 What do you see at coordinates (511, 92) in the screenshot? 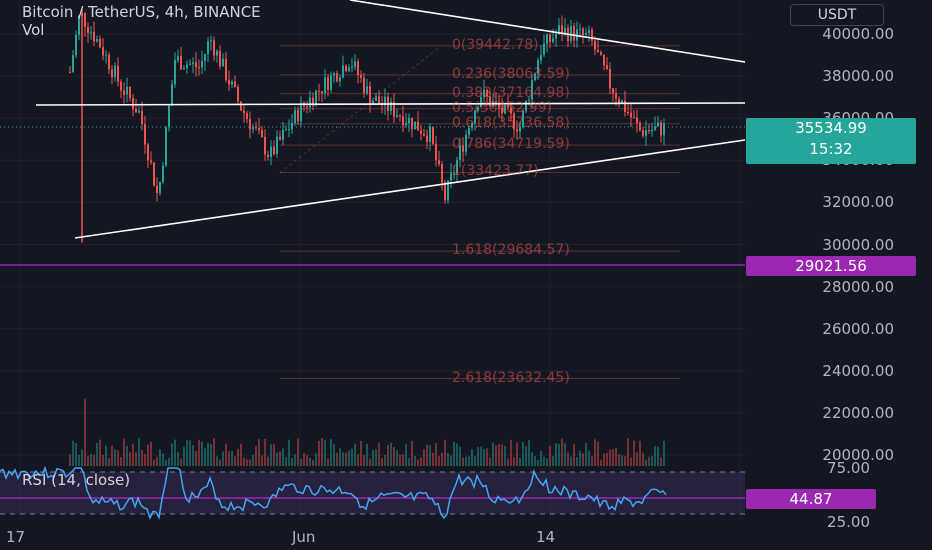
I see `fib-level-label: 0.382(37164.98)` at bounding box center [511, 92].